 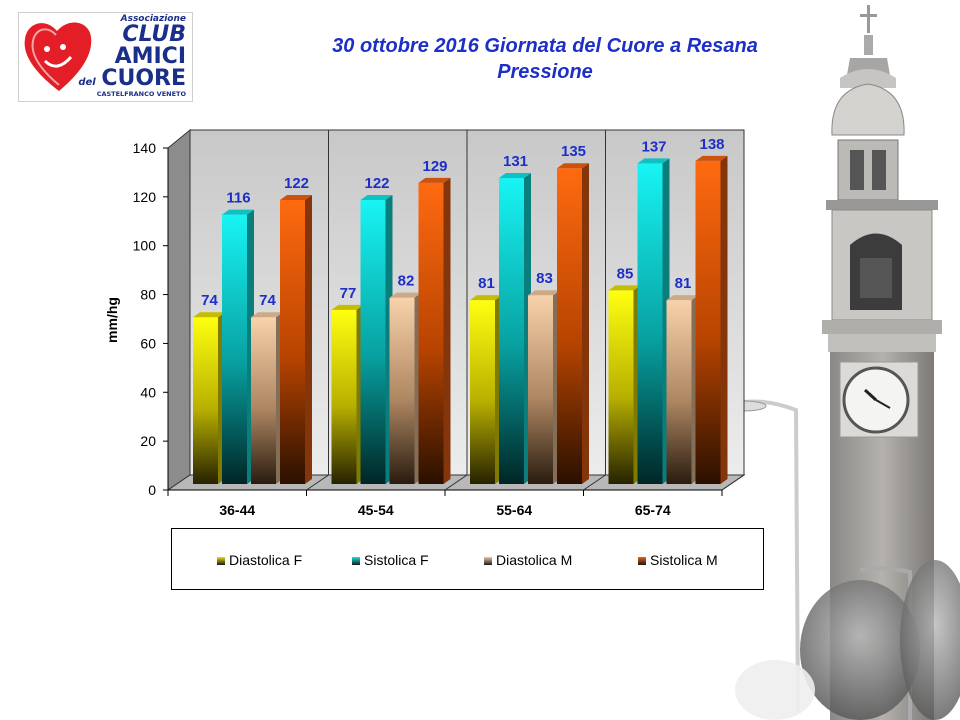 What do you see at coordinates (544, 278) in the screenshot?
I see `data-label: 83` at bounding box center [544, 278].